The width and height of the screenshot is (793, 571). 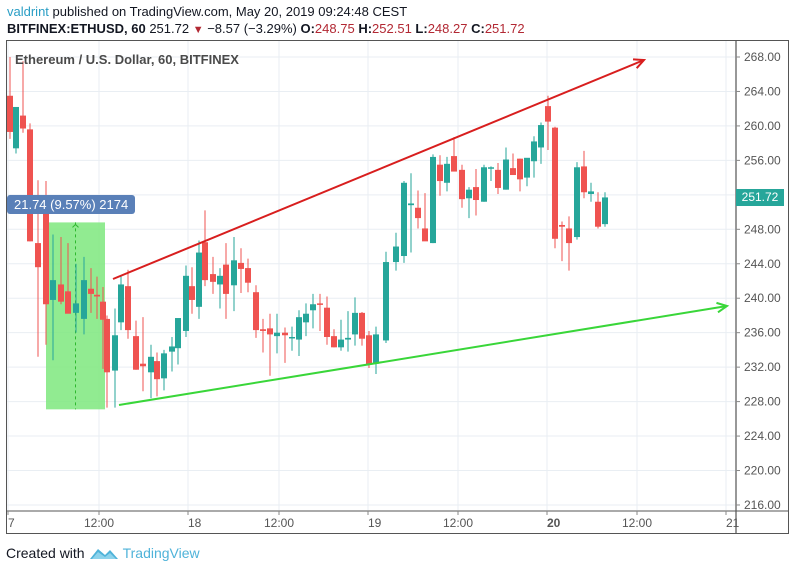 I want to click on close-label: C:, so click(x=478, y=28).